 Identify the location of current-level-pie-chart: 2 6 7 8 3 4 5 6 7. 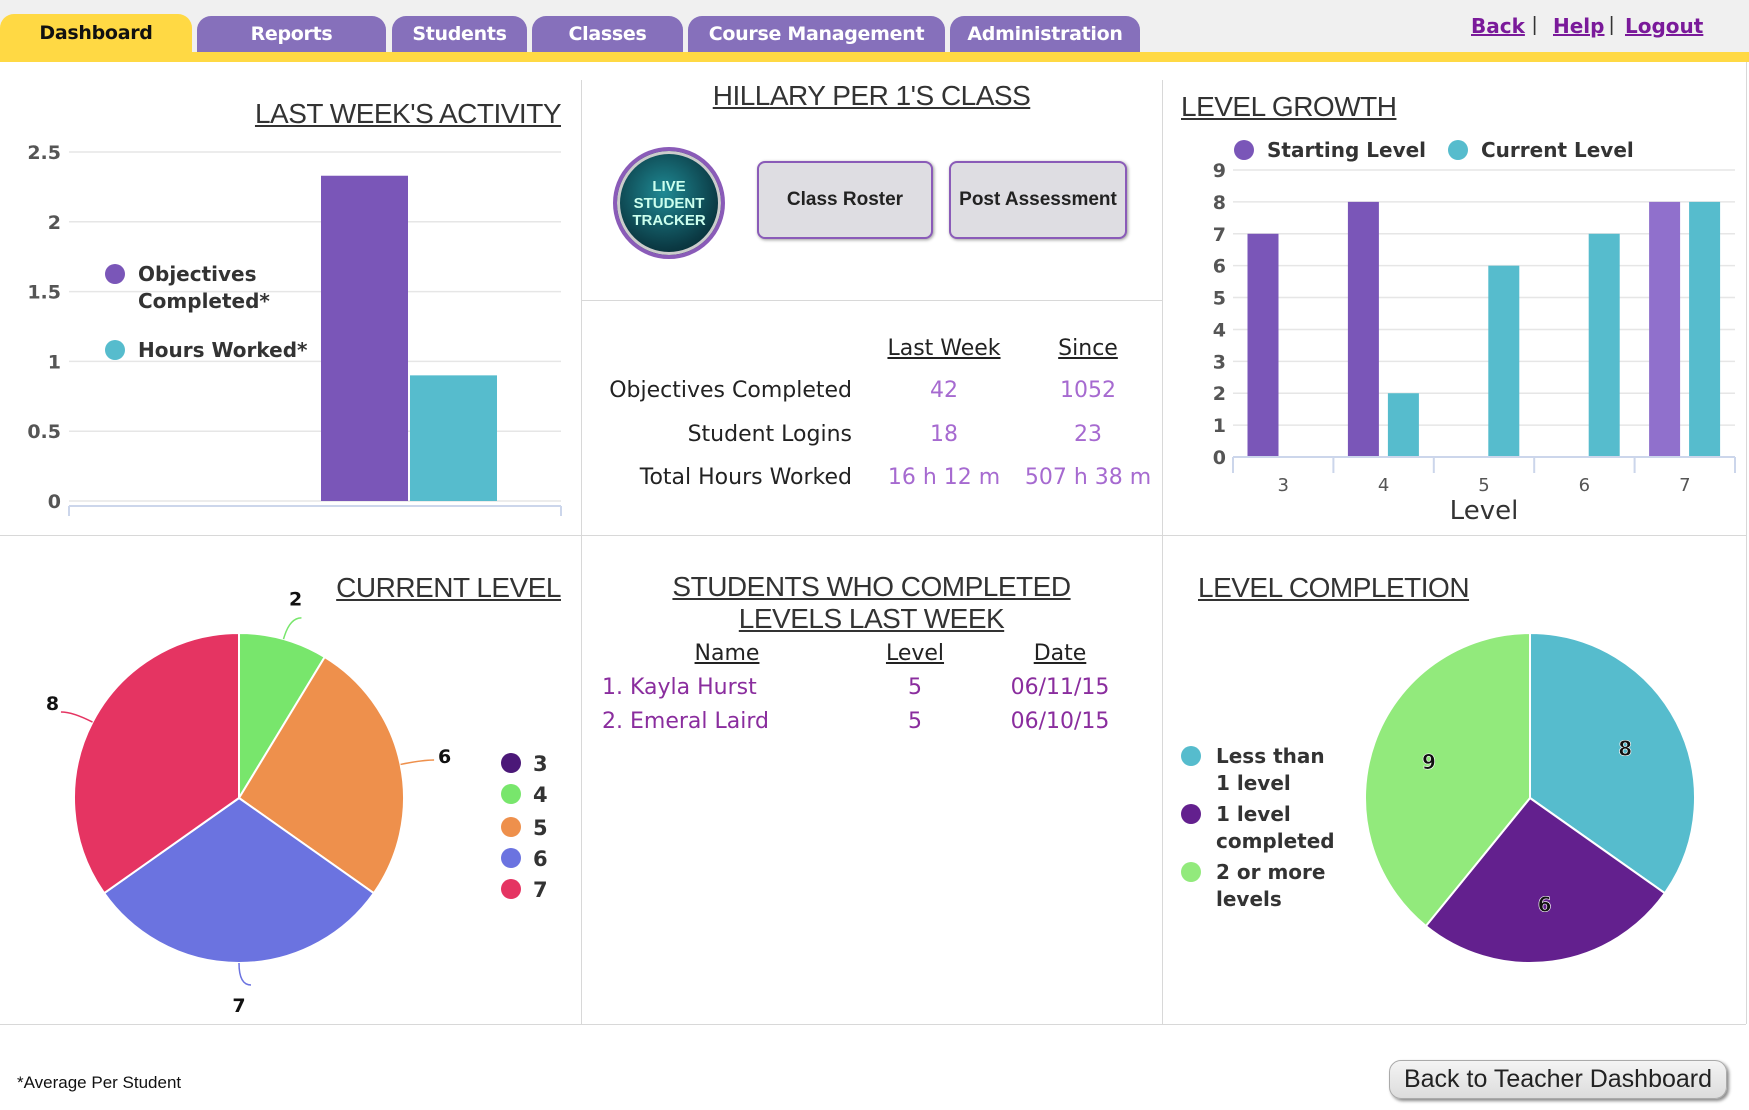
(297, 803).